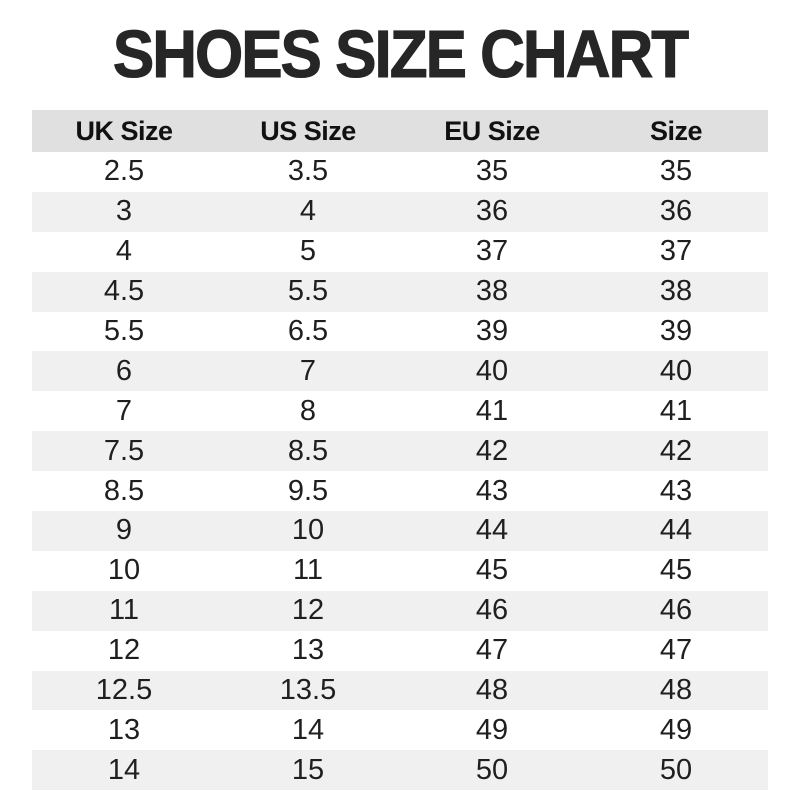 Image resolution: width=800 pixels, height=800 pixels. I want to click on table-cell: 9.5, so click(308, 490).